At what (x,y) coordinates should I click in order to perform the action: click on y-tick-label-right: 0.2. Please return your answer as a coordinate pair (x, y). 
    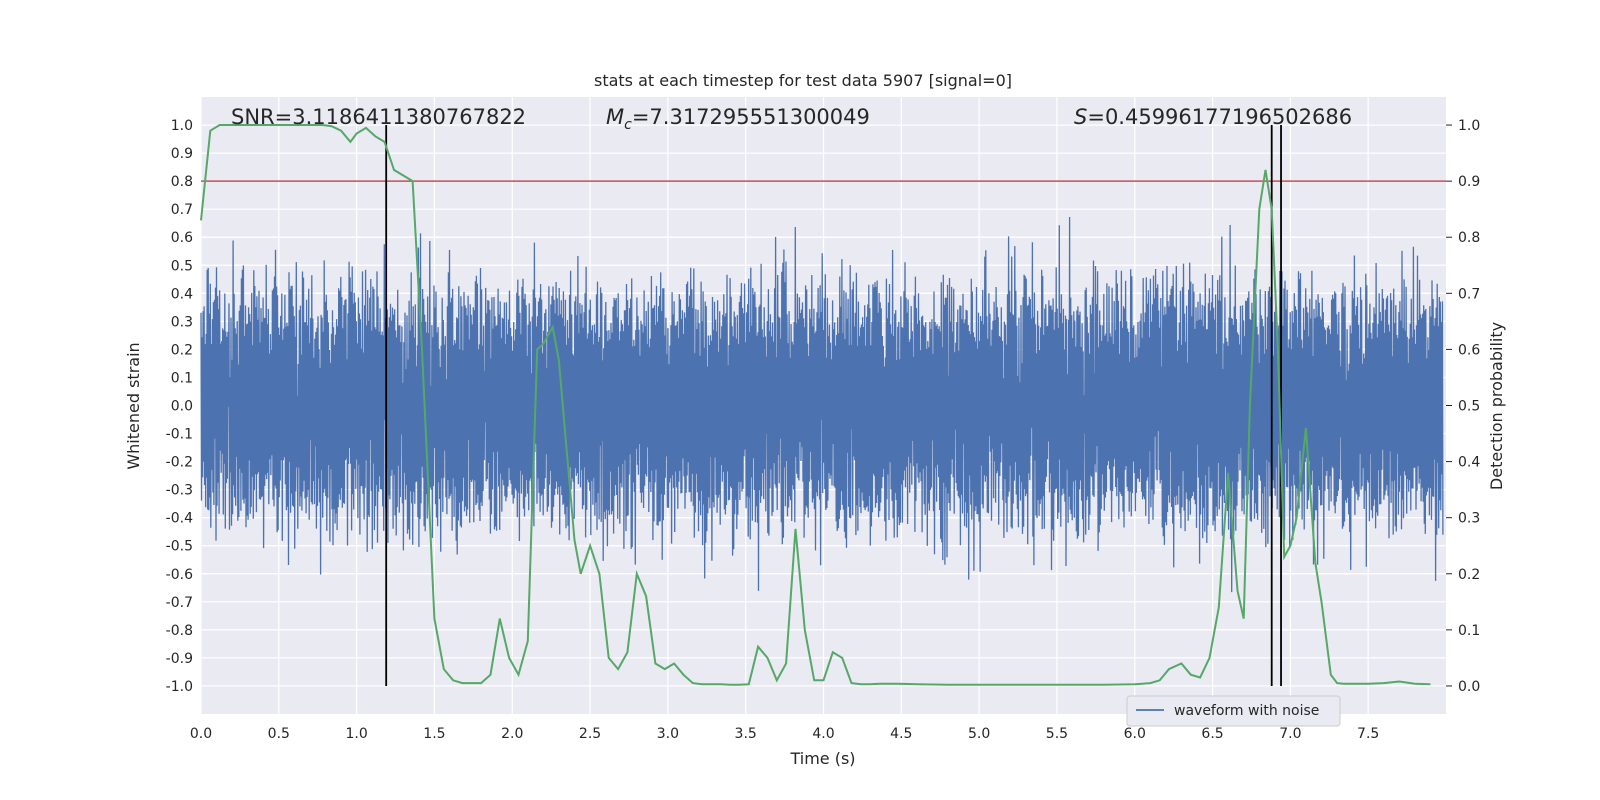
    Looking at the image, I should click on (1469, 575).